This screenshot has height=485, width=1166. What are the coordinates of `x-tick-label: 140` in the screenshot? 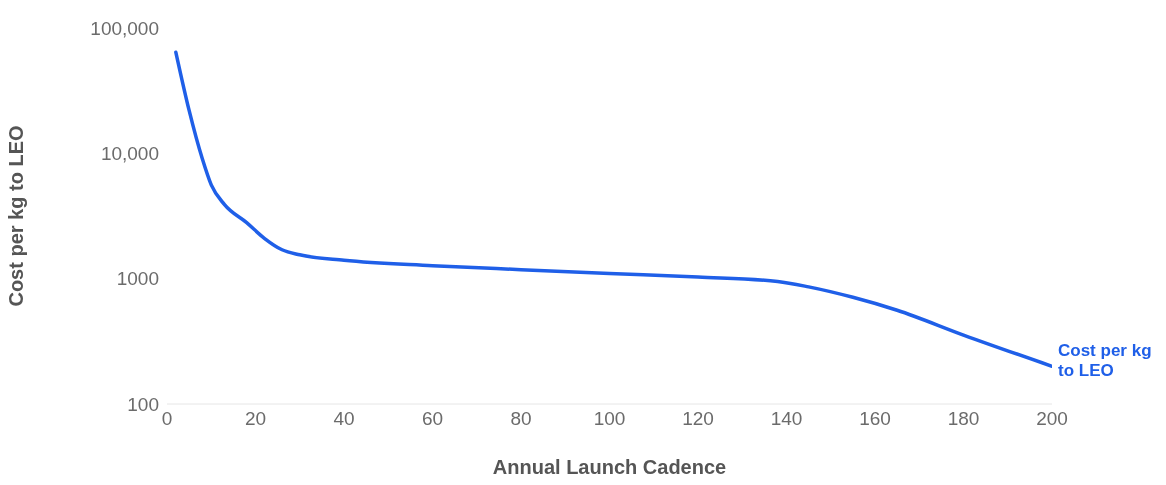 It's located at (786, 419).